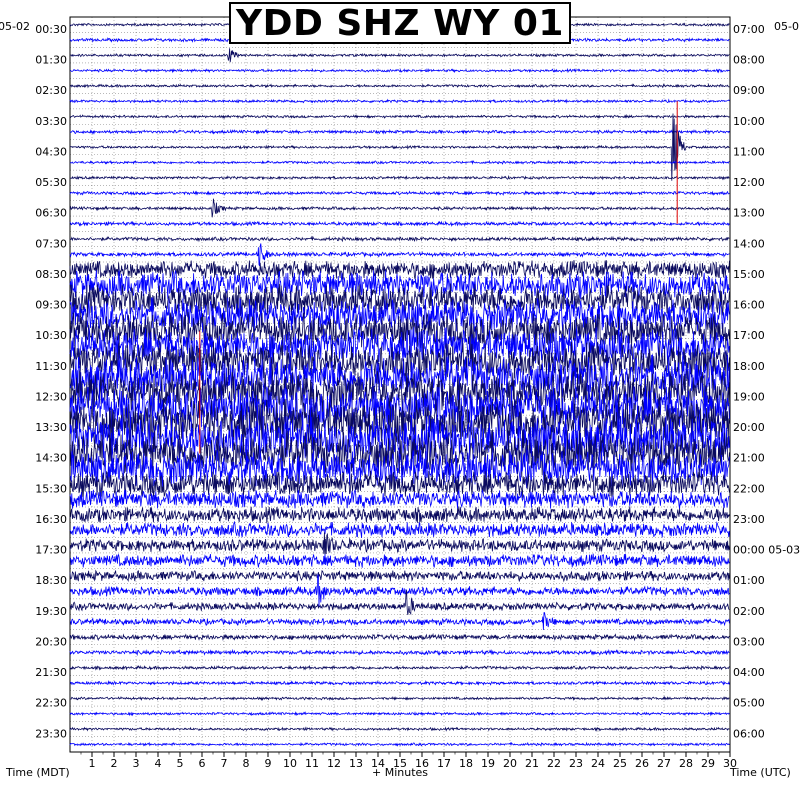  Describe the element at coordinates (51, 672) in the screenshot. I see `left-time-label: 21:30` at that location.